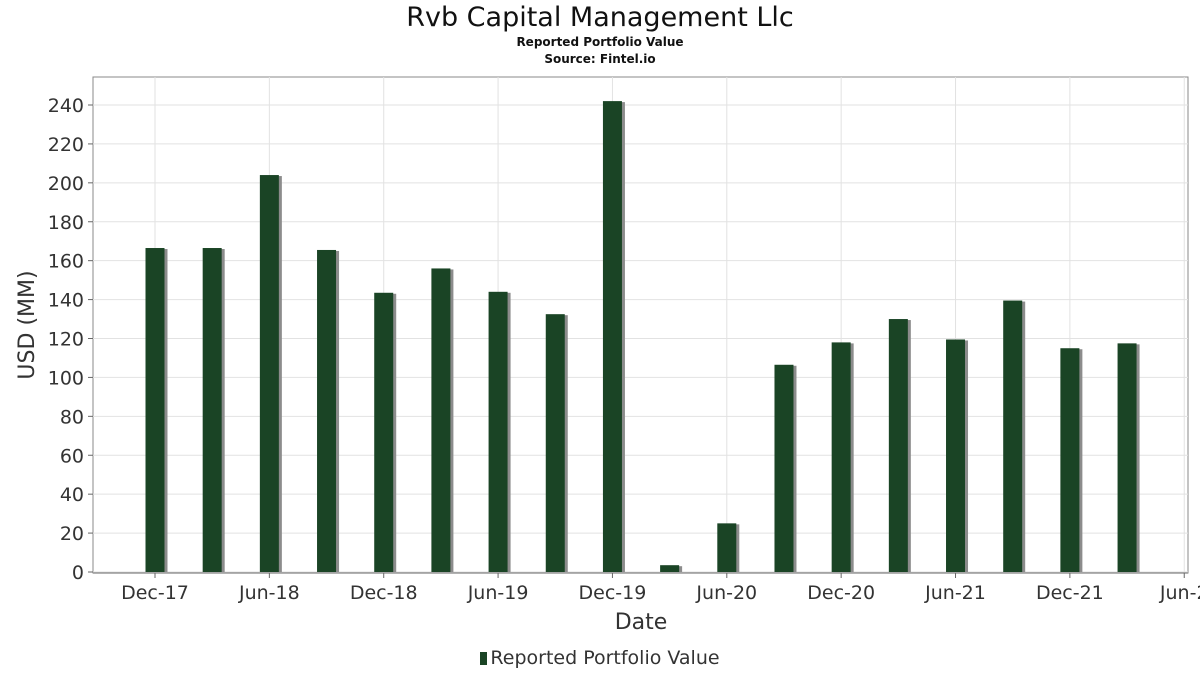  What do you see at coordinates (269, 593) in the screenshot?
I see `x-tick-label: Jun-18` at bounding box center [269, 593].